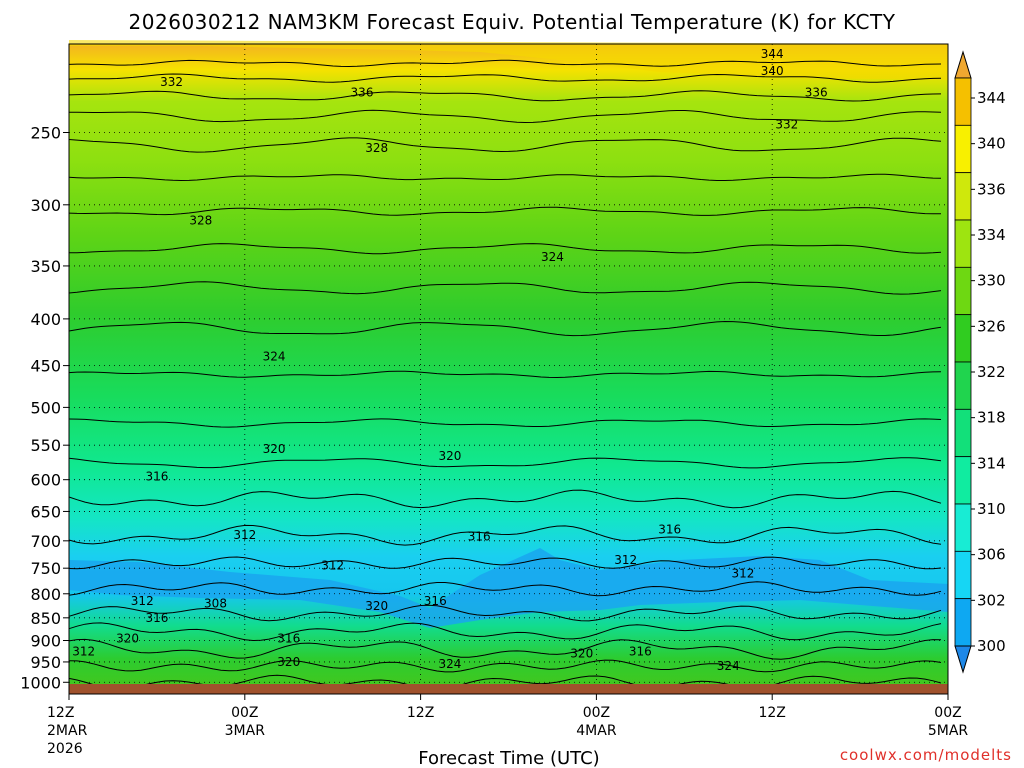 Image resolution: width=1024 pixels, height=768 pixels. What do you see at coordinates (991, 372) in the screenshot?
I see `colorbar-label: 322` at bounding box center [991, 372].